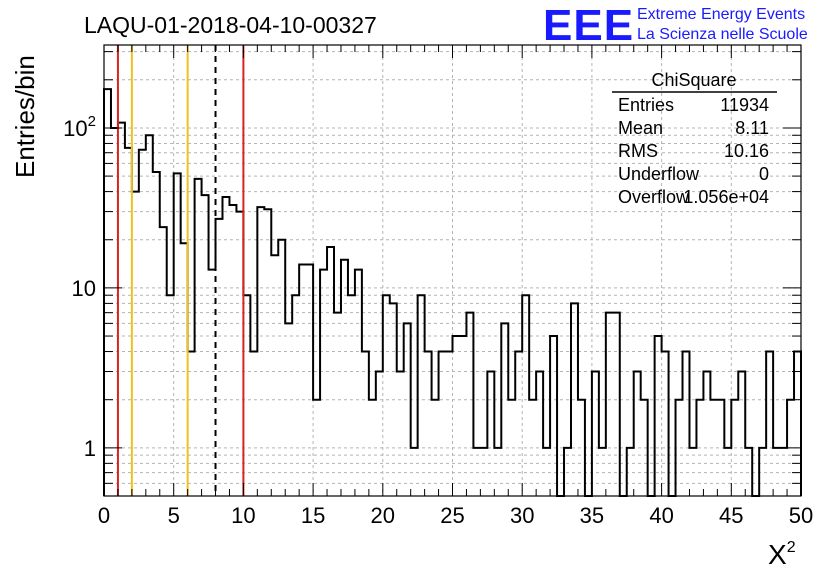  I want to click on vertical-marker-lines, so click(180, 270).